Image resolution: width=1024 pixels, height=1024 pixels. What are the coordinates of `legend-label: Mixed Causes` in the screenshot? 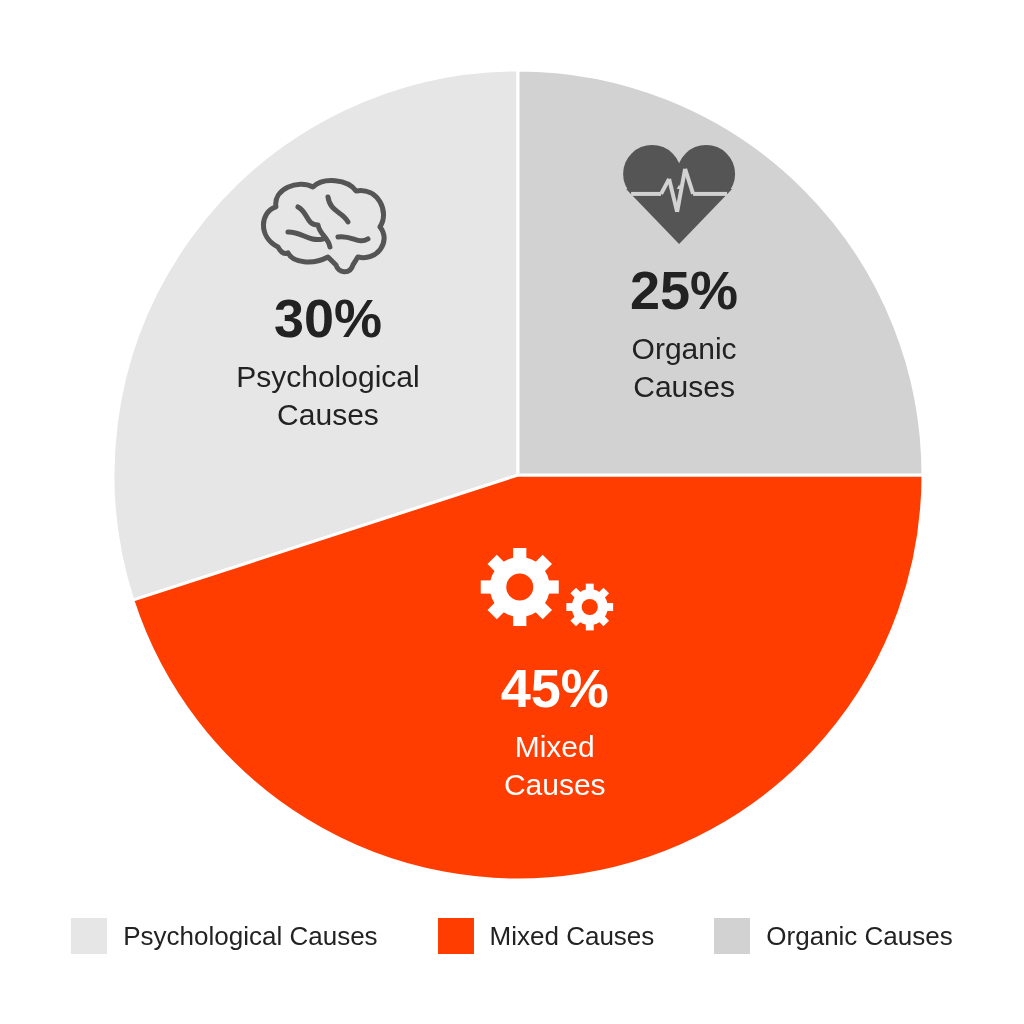 It's located at (572, 936).